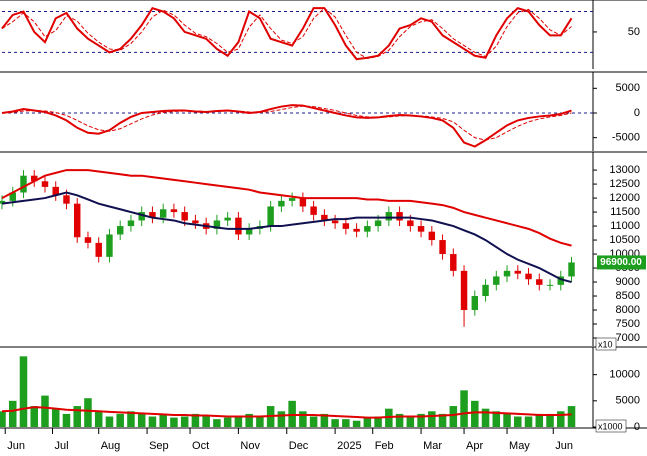 This screenshot has height=456, width=647. What do you see at coordinates (159, 446) in the screenshot?
I see `x-tick-label: Sep` at bounding box center [159, 446].